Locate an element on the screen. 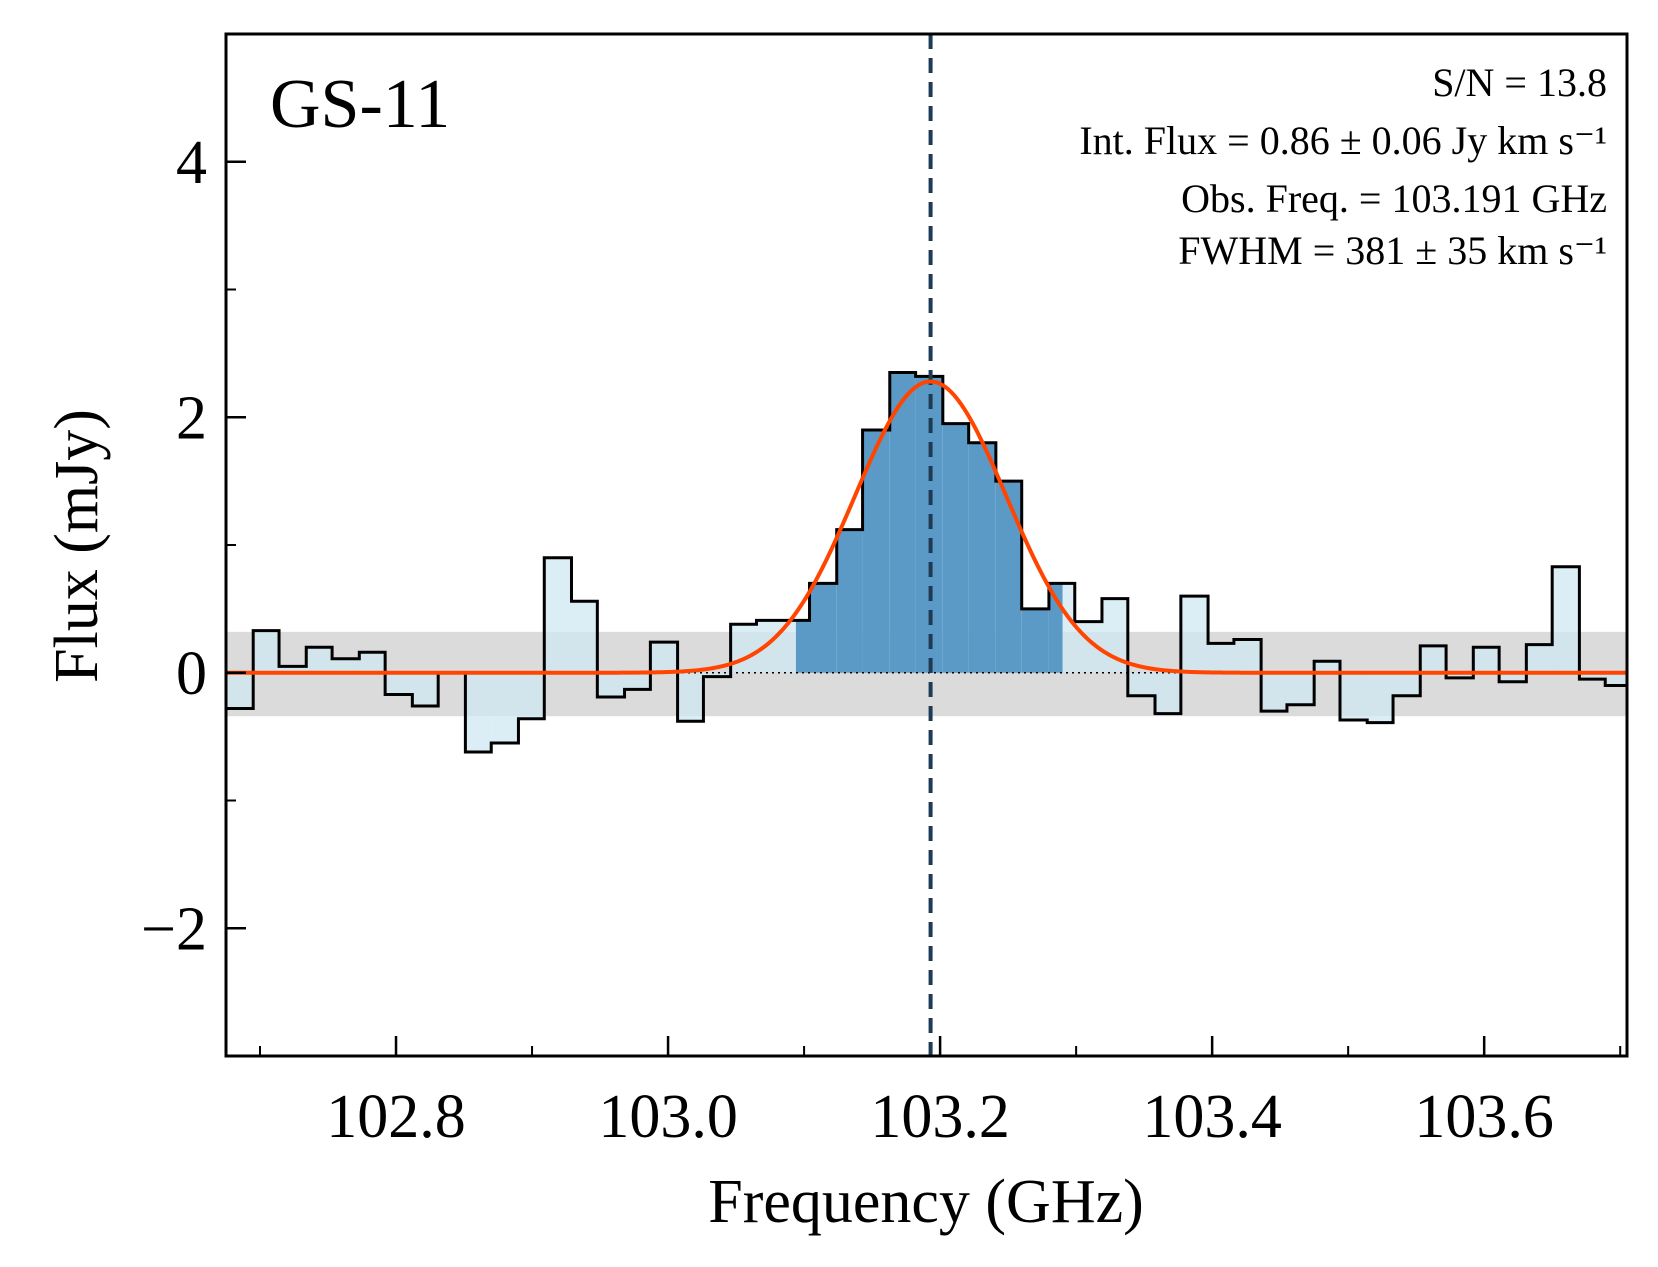 Image resolution: width=1658 pixels, height=1267 pixels. x-tick-label: 103.0 is located at coordinates (668, 1117).